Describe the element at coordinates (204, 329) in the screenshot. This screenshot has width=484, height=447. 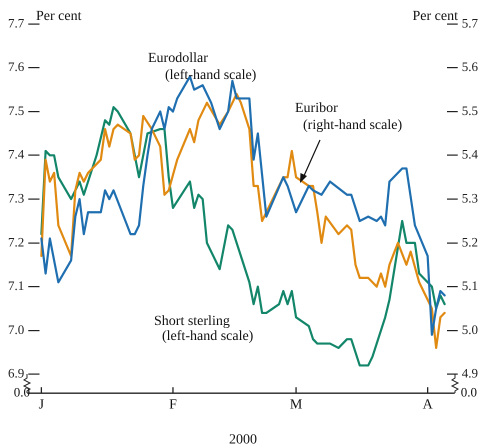
I see `series-label: Short sterling (left-hand scale)` at that location.